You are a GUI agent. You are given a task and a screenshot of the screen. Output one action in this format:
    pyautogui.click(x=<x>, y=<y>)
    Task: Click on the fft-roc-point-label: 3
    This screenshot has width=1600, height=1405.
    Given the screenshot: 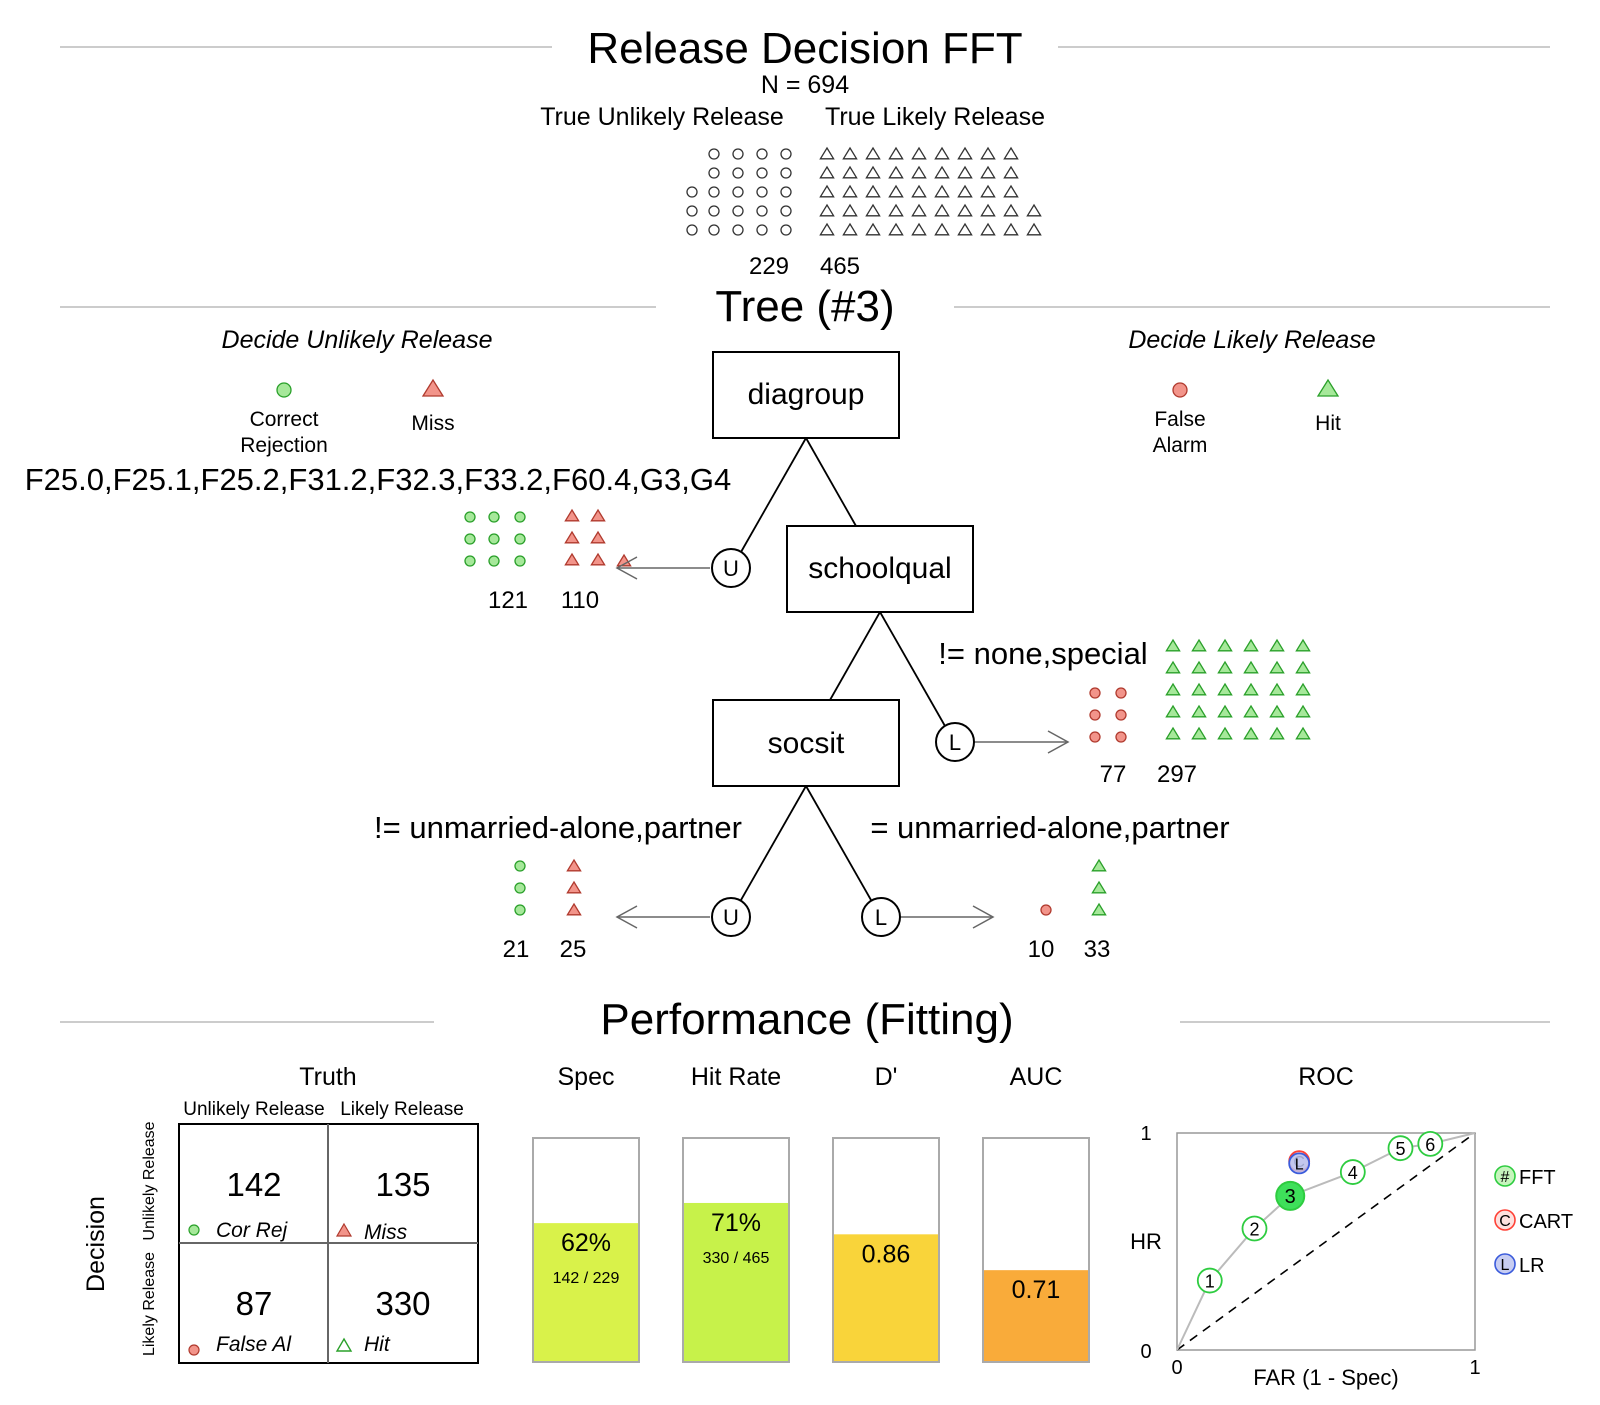 What is the action you would take?
    pyautogui.click(x=1290, y=1197)
    